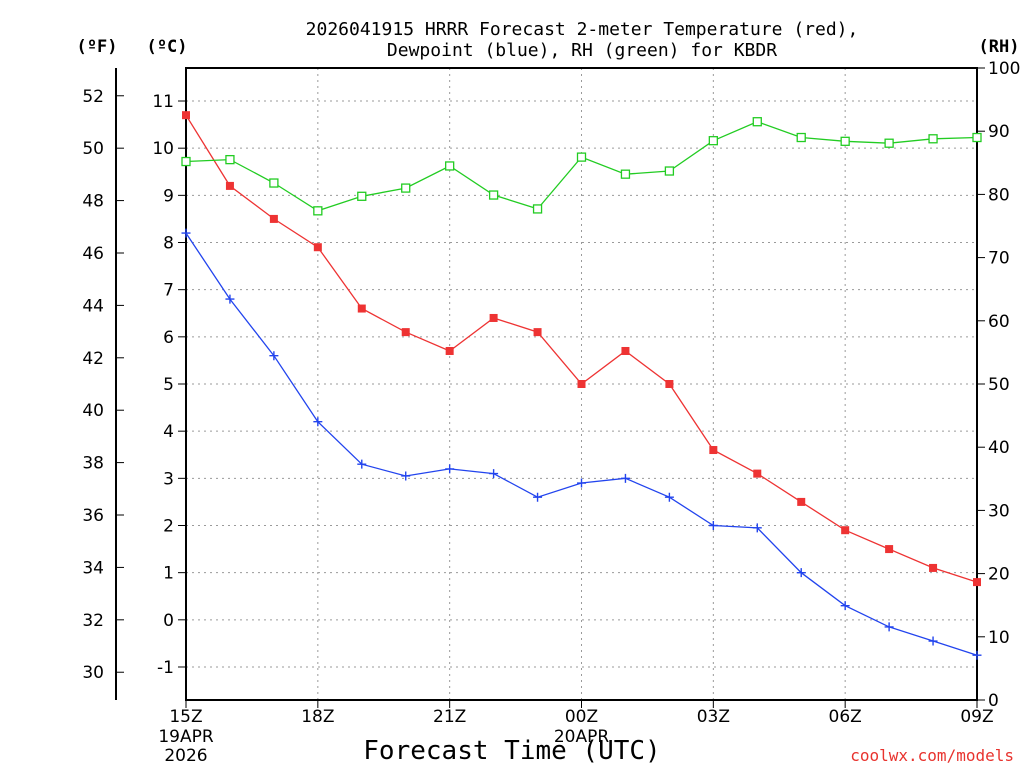 The height and width of the screenshot is (768, 1024). What do you see at coordinates (999, 132) in the screenshot?
I see `rh-tick-label: 90` at bounding box center [999, 132].